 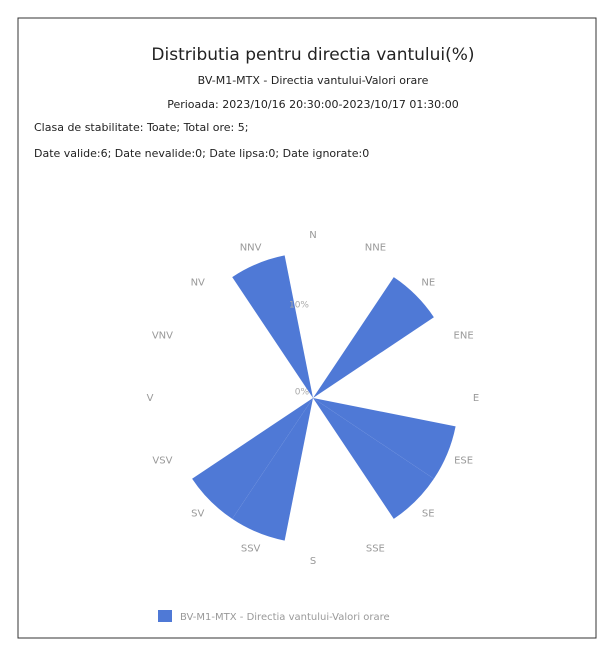 What do you see at coordinates (162, 460) in the screenshot?
I see `direction-label: VSV` at bounding box center [162, 460].